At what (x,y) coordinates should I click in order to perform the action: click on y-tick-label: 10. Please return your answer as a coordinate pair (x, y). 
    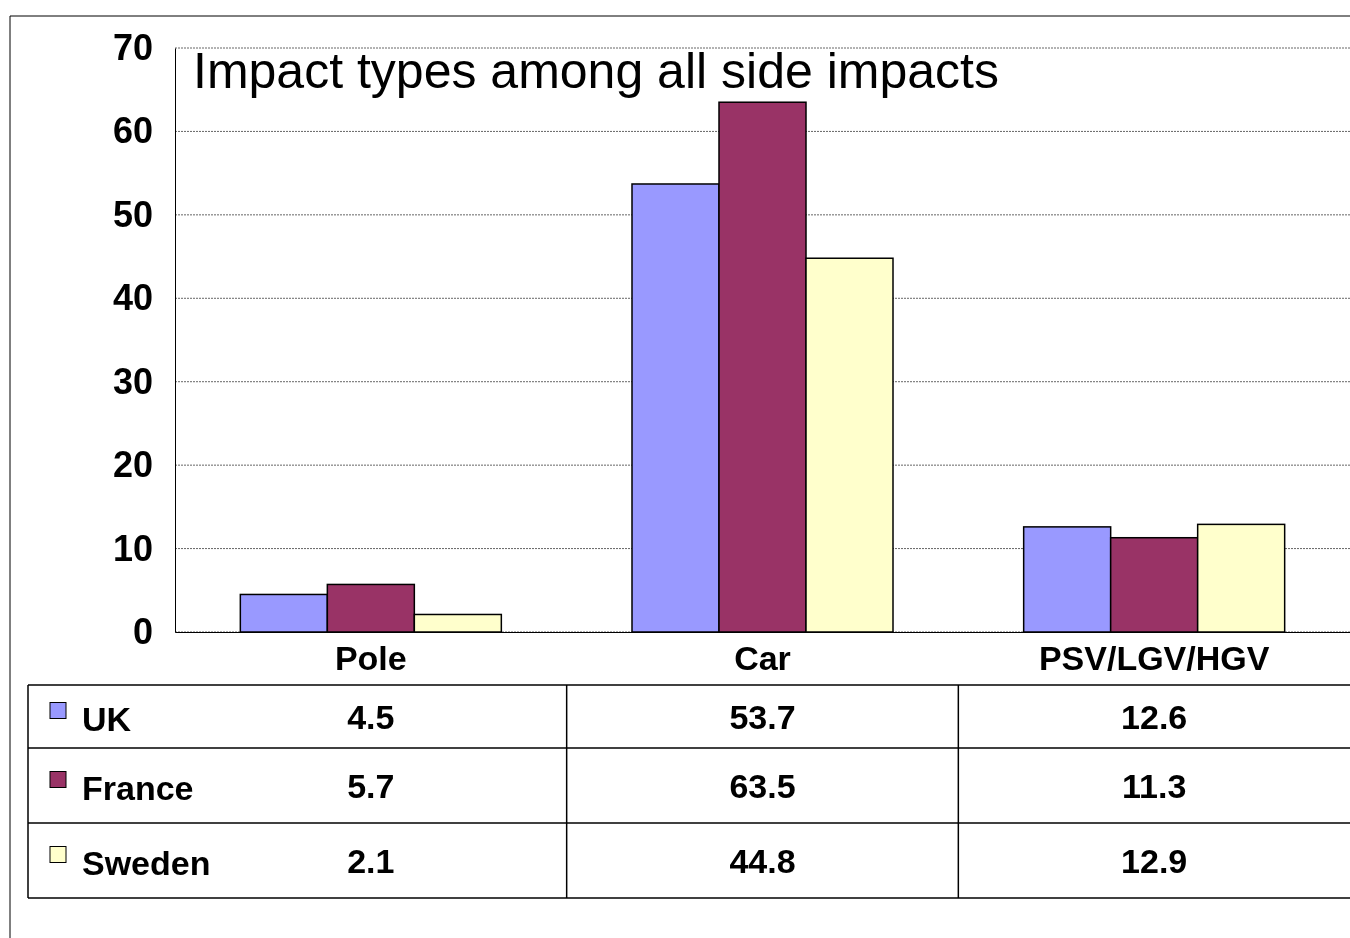
    Looking at the image, I should click on (132, 548).